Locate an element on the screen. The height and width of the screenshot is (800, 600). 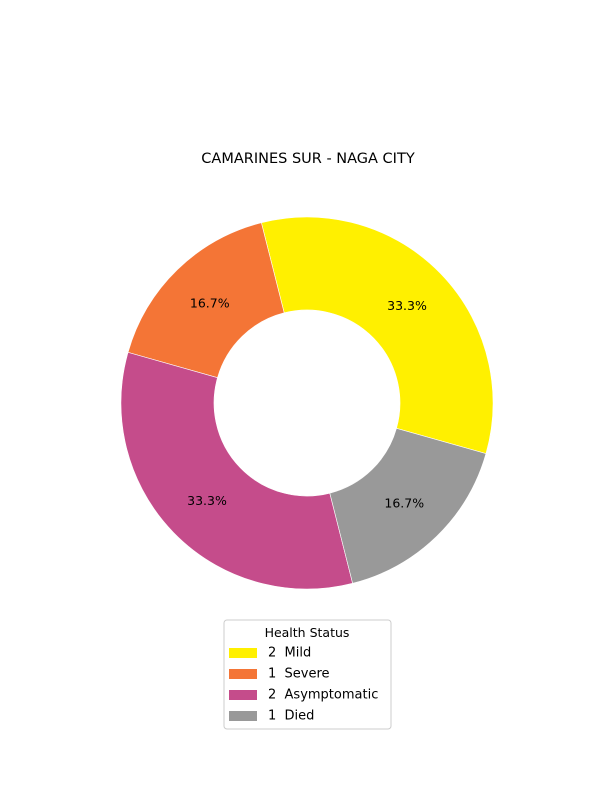
legend-frame is located at coordinates (307, 674).